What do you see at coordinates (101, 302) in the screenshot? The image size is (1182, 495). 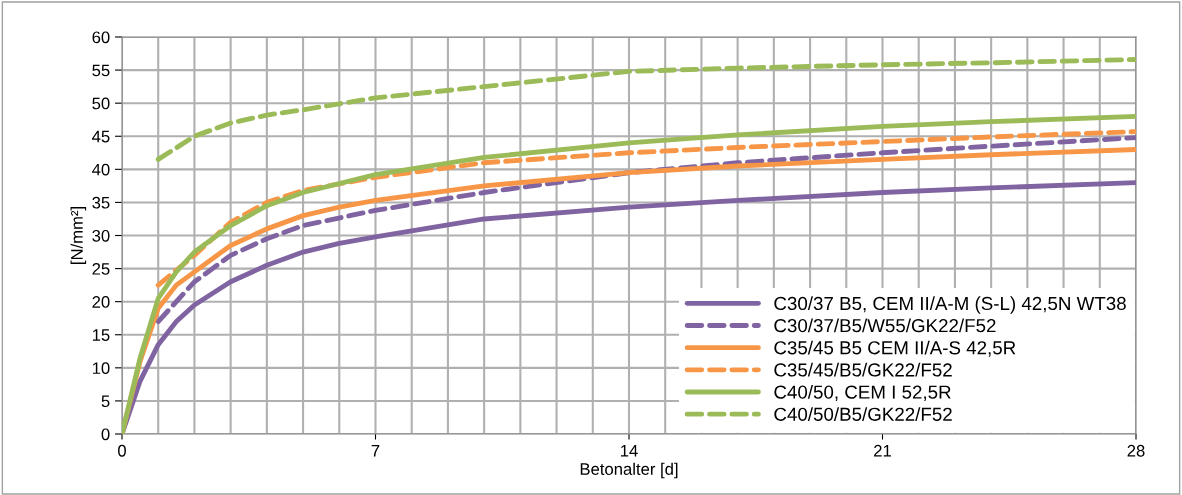 I see `y-tick-label: 20` at bounding box center [101, 302].